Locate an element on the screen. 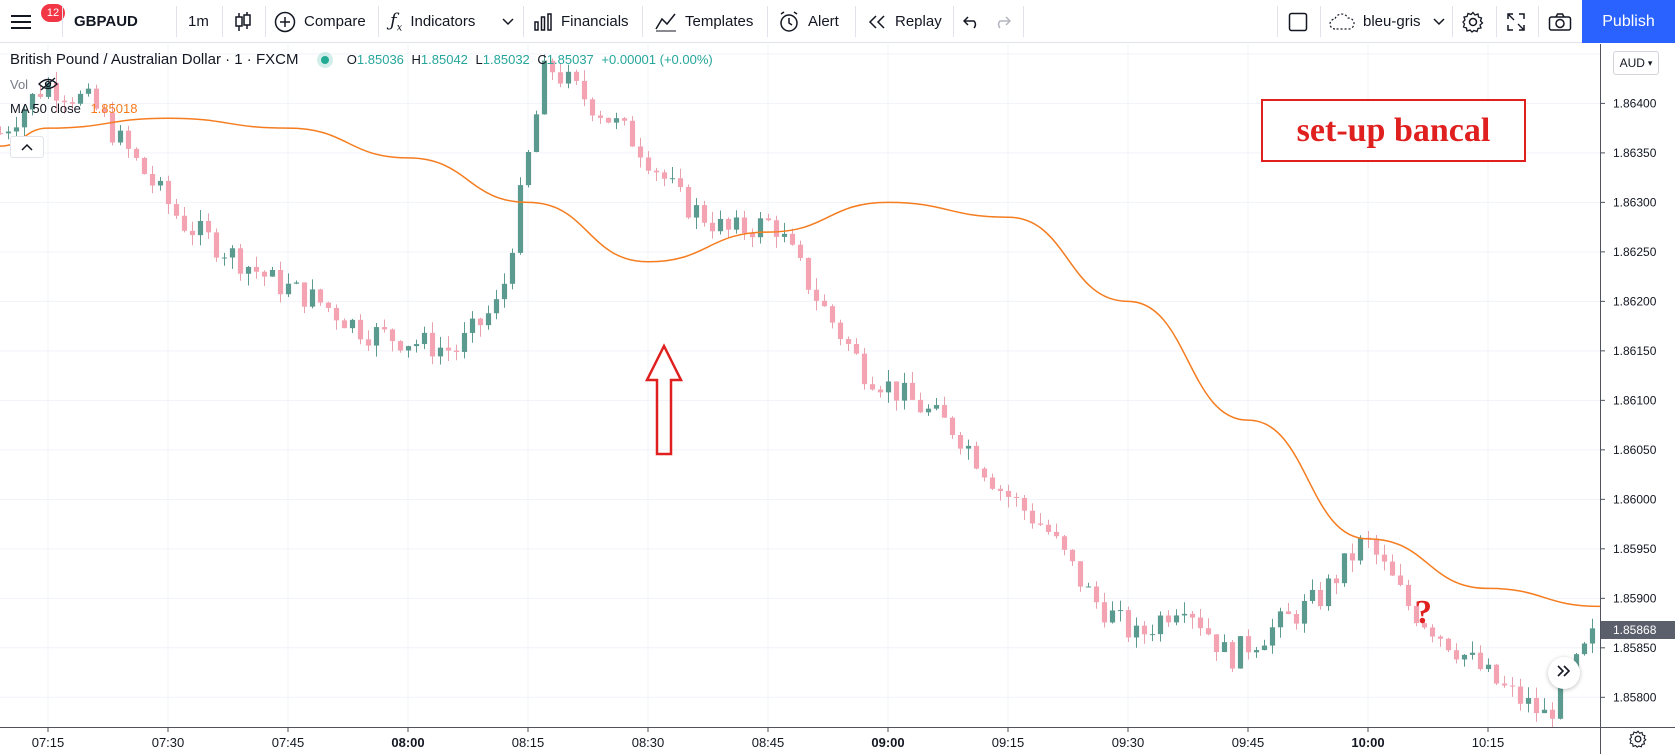  chart-type-button is located at coordinates (243, 21).